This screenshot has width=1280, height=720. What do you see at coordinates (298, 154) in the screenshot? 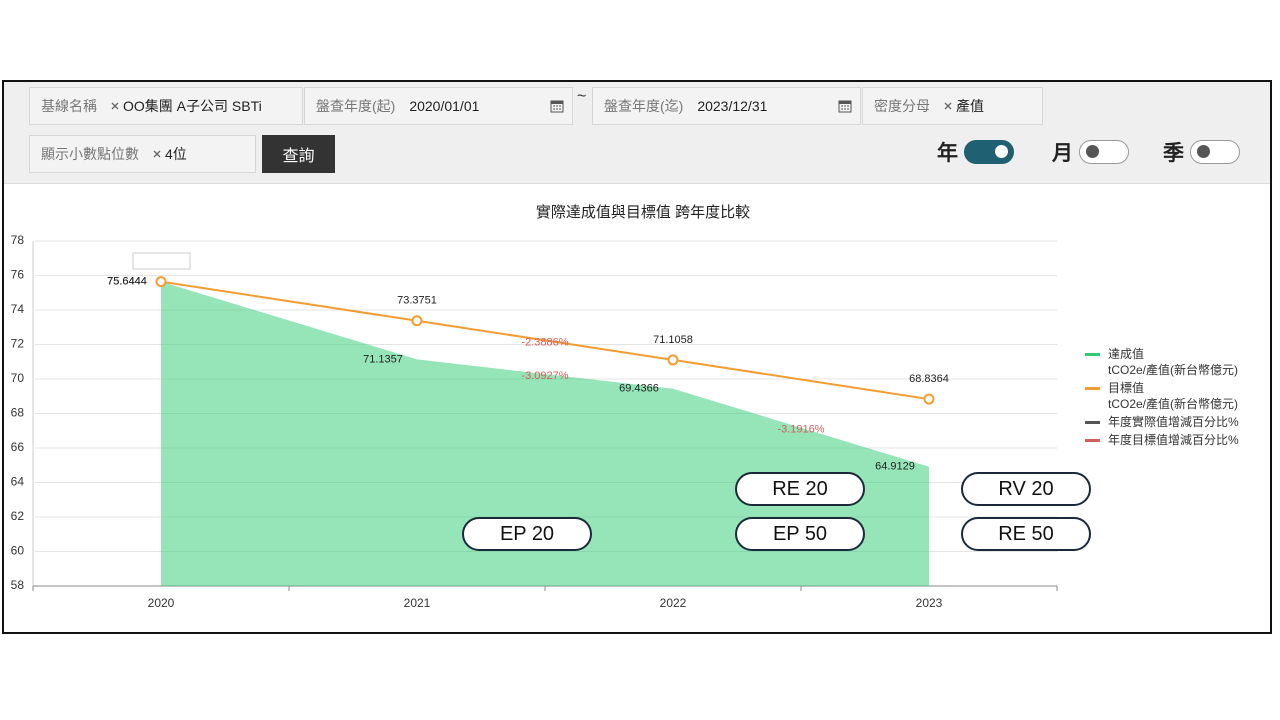
I see `query-button: 查詢` at bounding box center [298, 154].